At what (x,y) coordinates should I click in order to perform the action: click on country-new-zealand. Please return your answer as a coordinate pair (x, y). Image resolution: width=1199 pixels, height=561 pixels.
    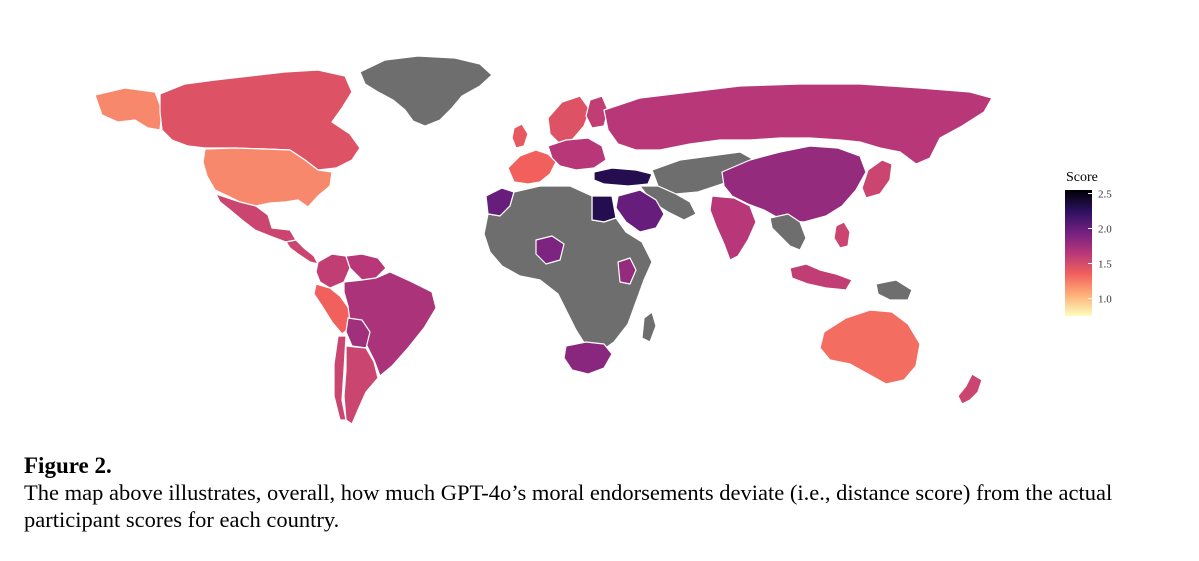
    Looking at the image, I should click on (970, 389).